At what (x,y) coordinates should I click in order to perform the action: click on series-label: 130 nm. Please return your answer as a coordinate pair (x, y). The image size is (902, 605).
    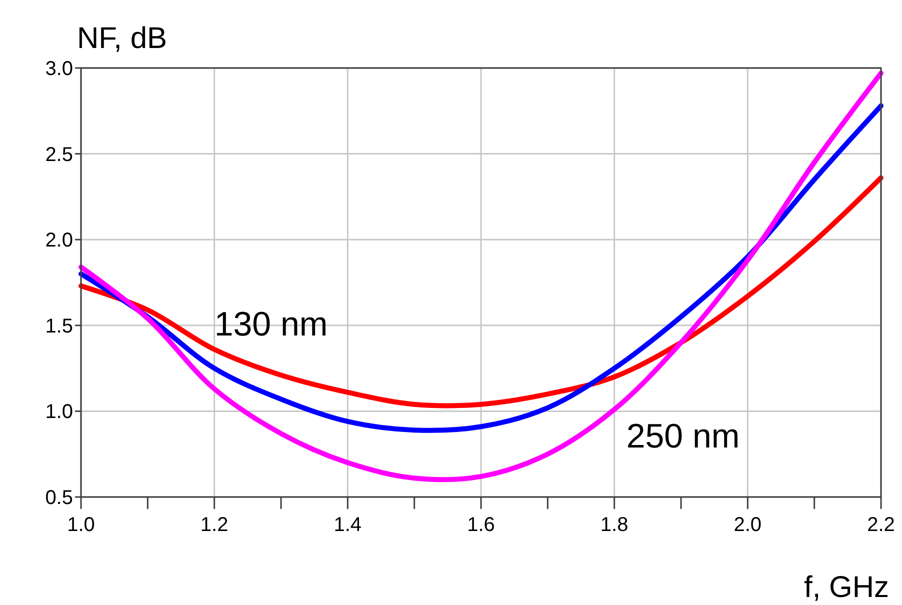
    Looking at the image, I should click on (271, 324).